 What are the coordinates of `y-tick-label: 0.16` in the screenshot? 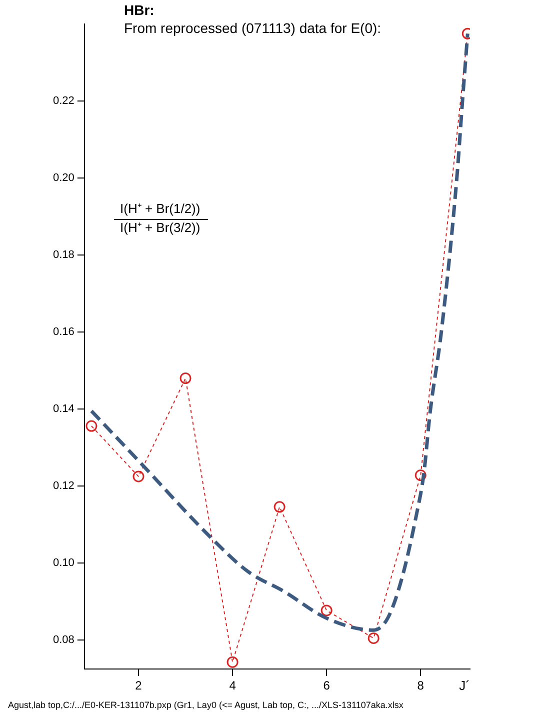 It's located at (63, 332).